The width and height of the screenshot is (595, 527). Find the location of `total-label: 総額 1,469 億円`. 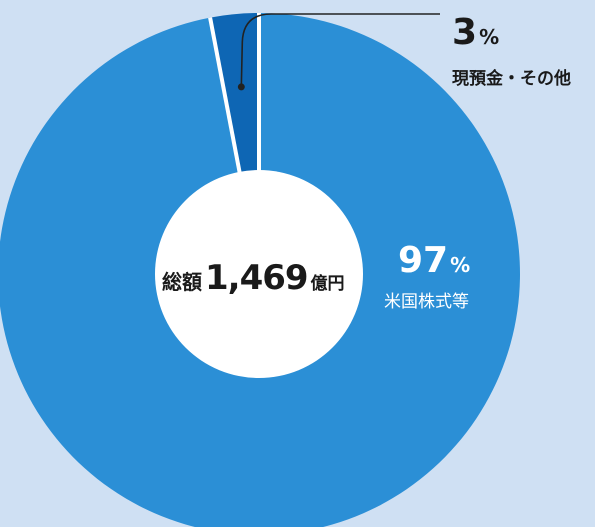

total-label: 総額 1,469 億円 is located at coordinates (253, 278).